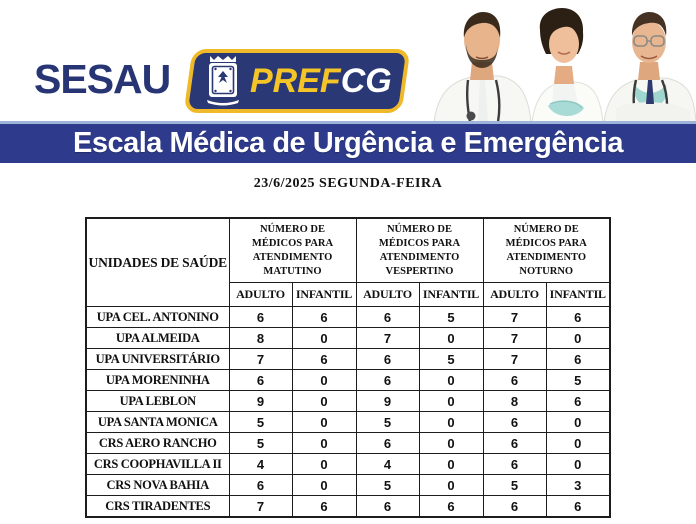 The width and height of the screenshot is (696, 524). Describe the element at coordinates (578, 485) in the screenshot. I see `cell-value: 3` at that location.